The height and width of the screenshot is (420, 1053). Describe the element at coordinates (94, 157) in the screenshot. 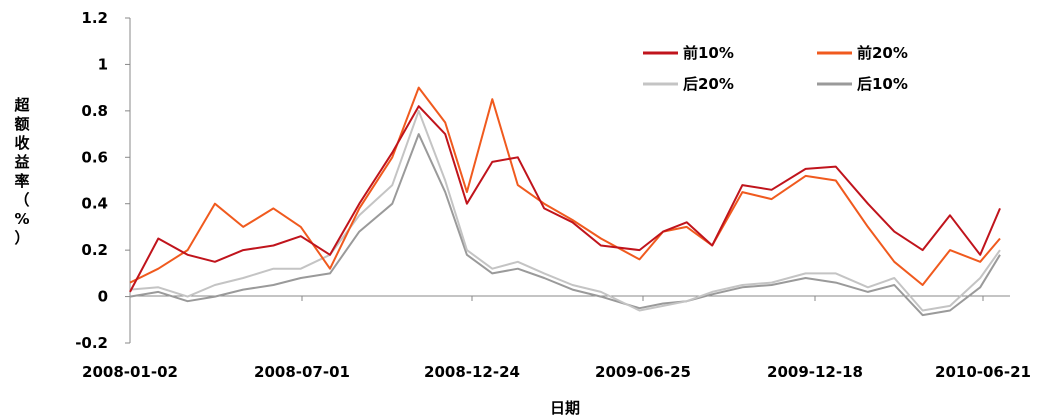

I see `y-tick-label: 0.6` at that location.